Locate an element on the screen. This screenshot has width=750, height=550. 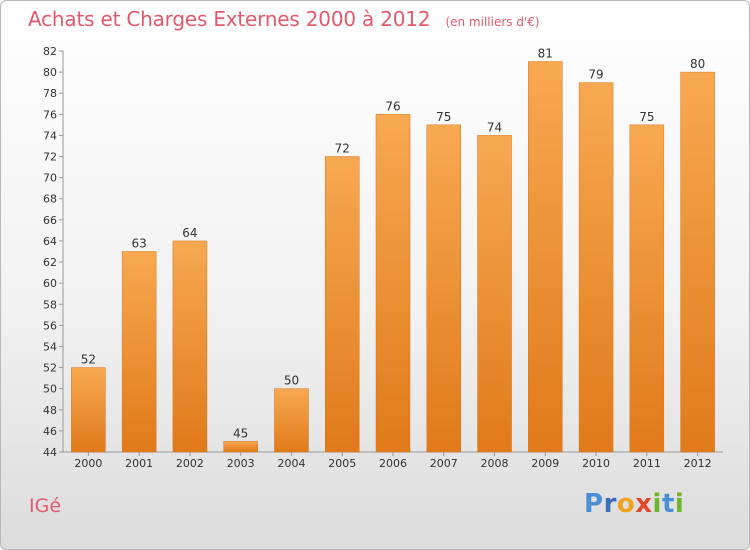
y-tick-label: 54 is located at coordinates (50, 346).